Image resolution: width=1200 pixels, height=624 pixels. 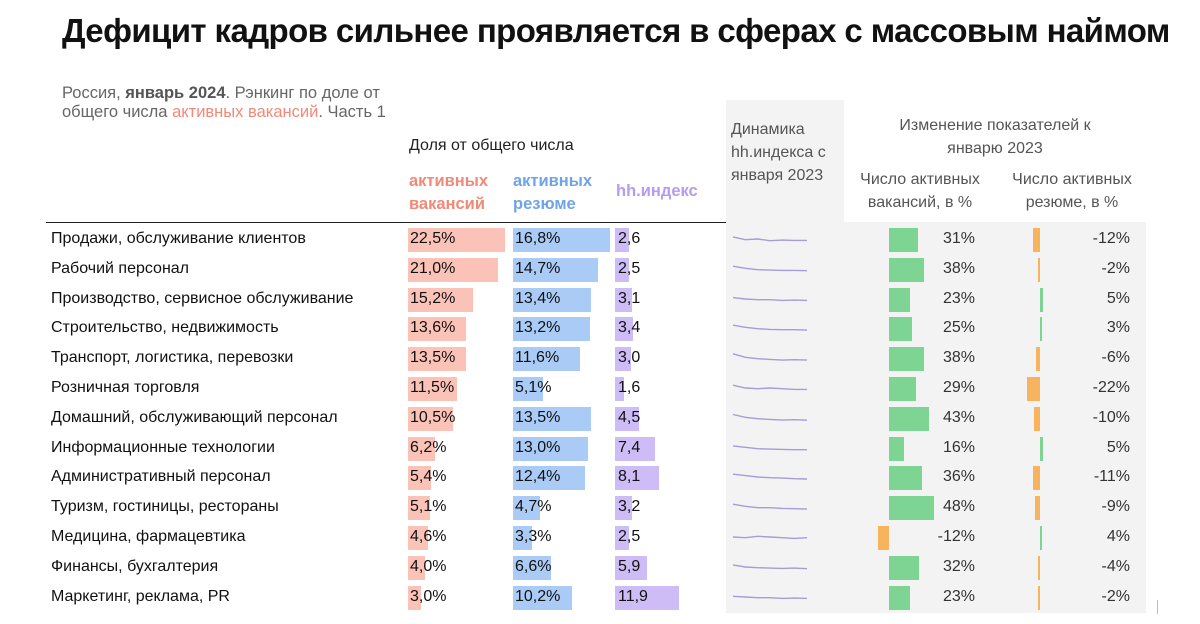 What do you see at coordinates (533, 387) in the screenshot?
I see `resume-share-label: 5,1%` at bounding box center [533, 387].